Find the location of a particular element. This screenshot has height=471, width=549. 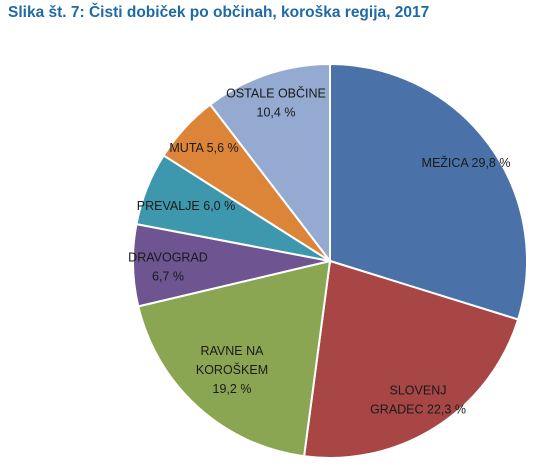

slice-label-ravne-na-koroskem: RAVNE NA KOROŠKEM 19,2 % is located at coordinates (232, 370).